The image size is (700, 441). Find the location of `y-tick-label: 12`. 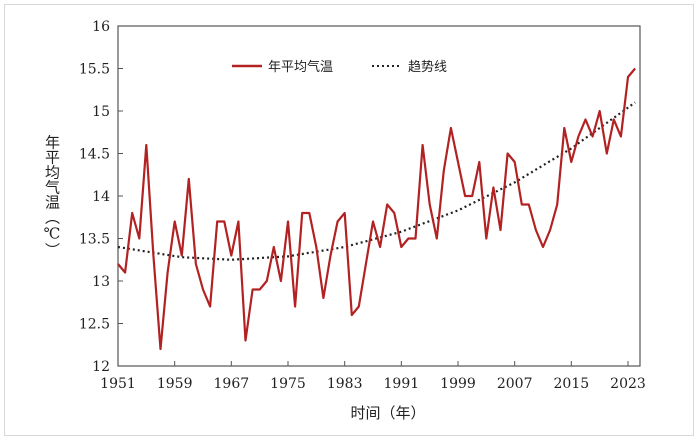

y-tick-label: 12 is located at coordinates (101, 367).